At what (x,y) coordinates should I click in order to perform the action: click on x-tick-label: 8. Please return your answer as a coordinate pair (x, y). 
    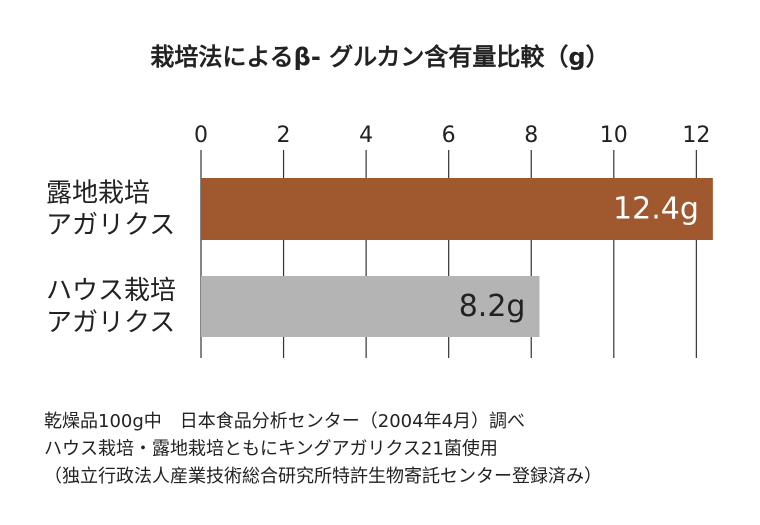
    Looking at the image, I should click on (531, 135).